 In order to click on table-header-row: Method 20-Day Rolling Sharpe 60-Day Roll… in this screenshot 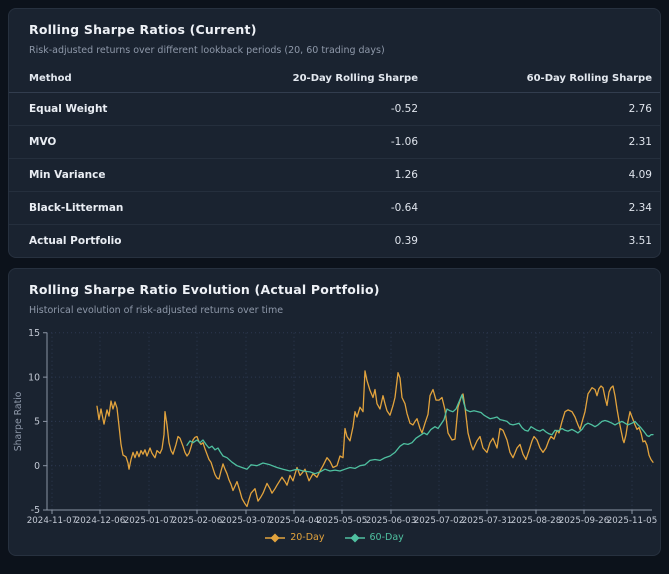, I will do `click(334, 79)`.